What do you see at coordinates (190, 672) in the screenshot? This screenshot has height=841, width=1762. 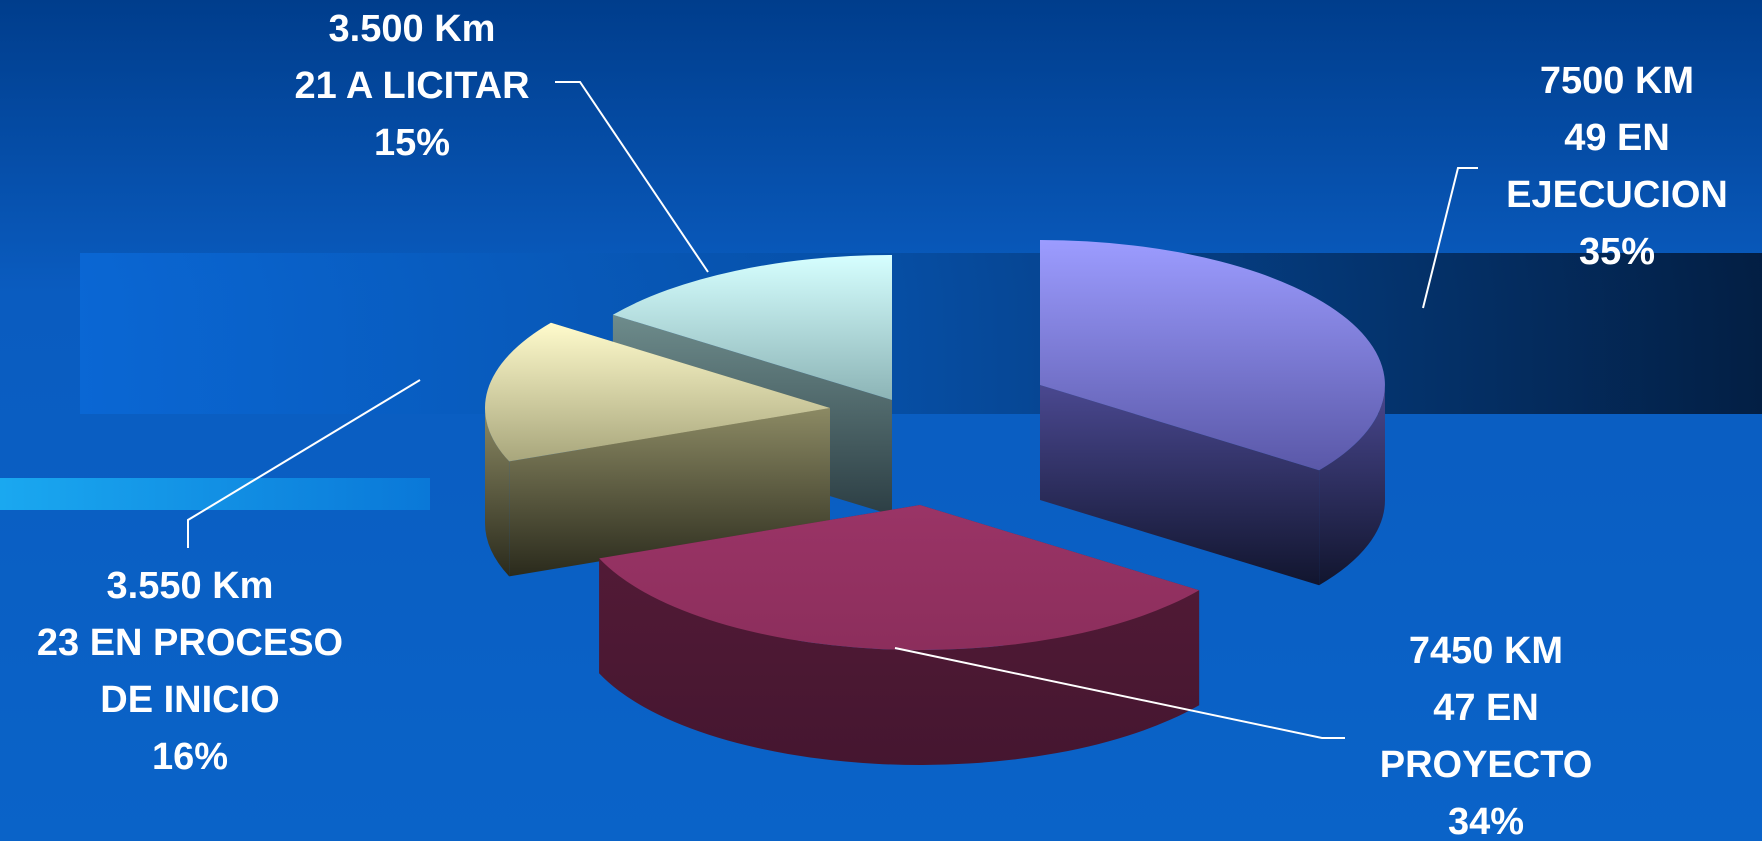 I see `slice-label-3: 3.550 Km 23 EN PROCESO DE INICIO 16%` at bounding box center [190, 672].